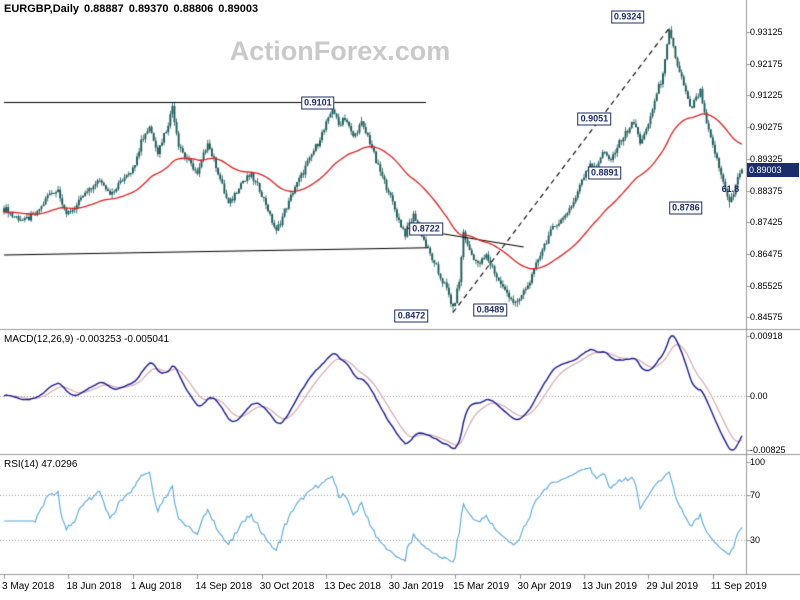 The width and height of the screenshot is (800, 600). I want to click on price-level-box: 0.9051, so click(594, 119).